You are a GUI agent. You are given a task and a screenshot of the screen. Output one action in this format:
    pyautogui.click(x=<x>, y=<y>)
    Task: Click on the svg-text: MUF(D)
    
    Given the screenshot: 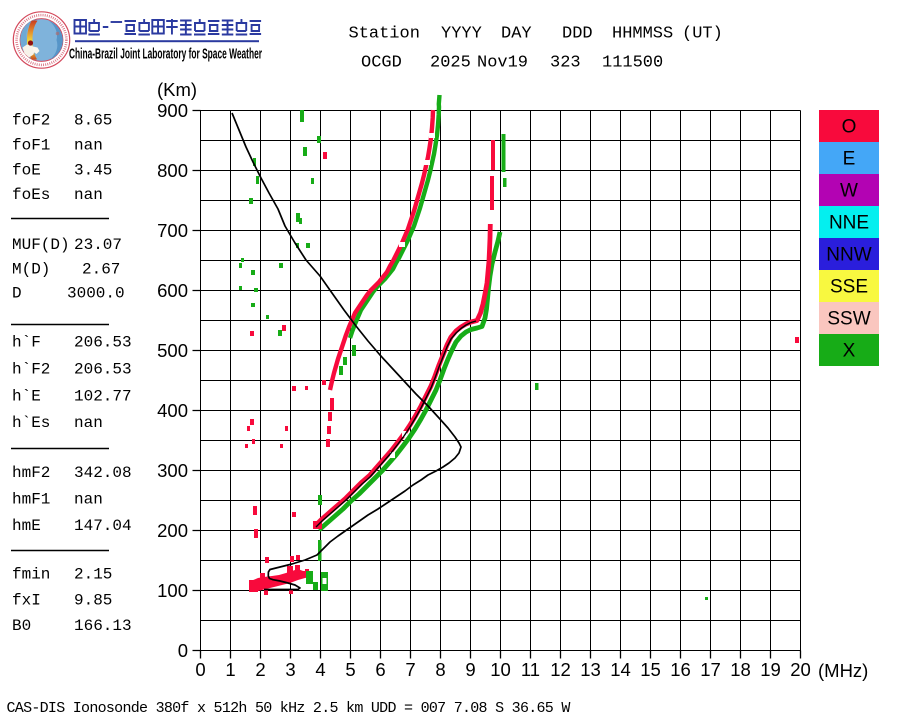 What is the action you would take?
    pyautogui.click(x=41, y=245)
    